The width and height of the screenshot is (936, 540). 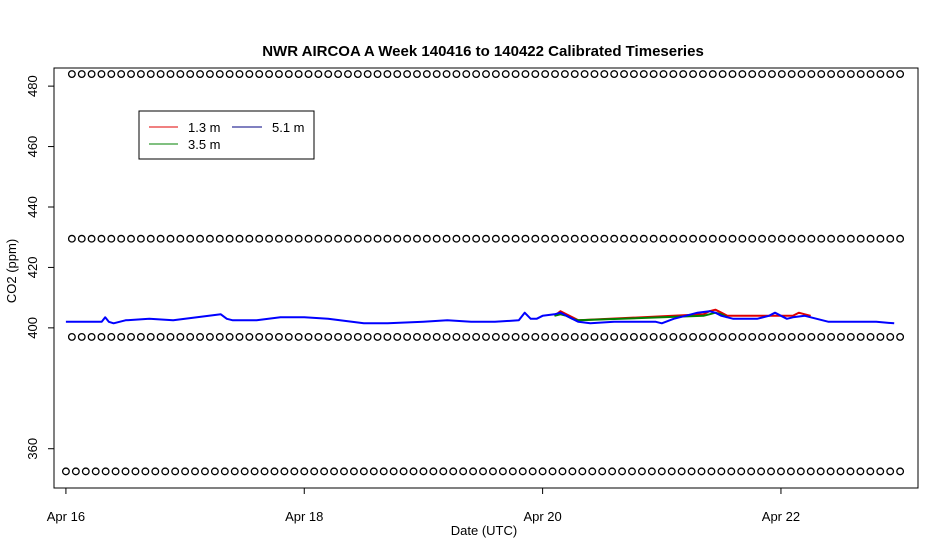 What do you see at coordinates (682, 315) in the screenshot?
I see `series-line-1-3-m` at bounding box center [682, 315].